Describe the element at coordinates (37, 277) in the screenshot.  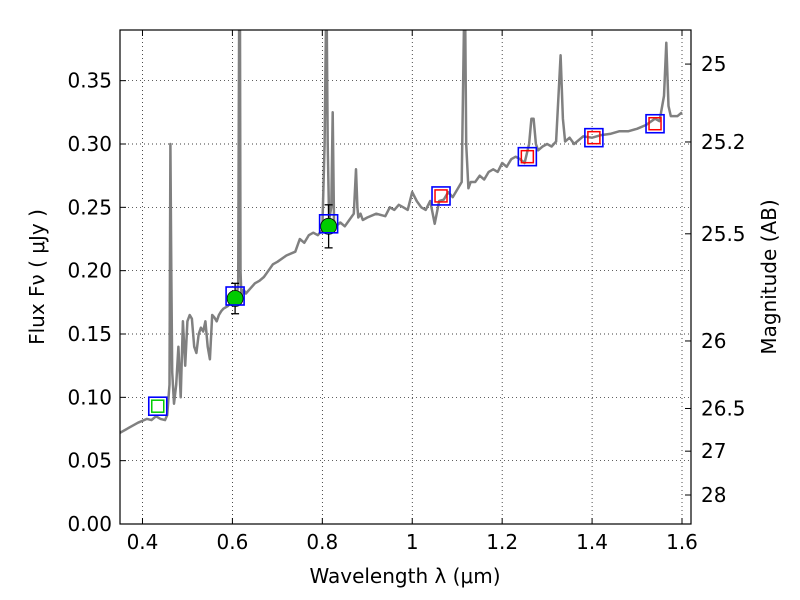
I see `y-axis-title: Flux Fν ( μJy )` at that location.